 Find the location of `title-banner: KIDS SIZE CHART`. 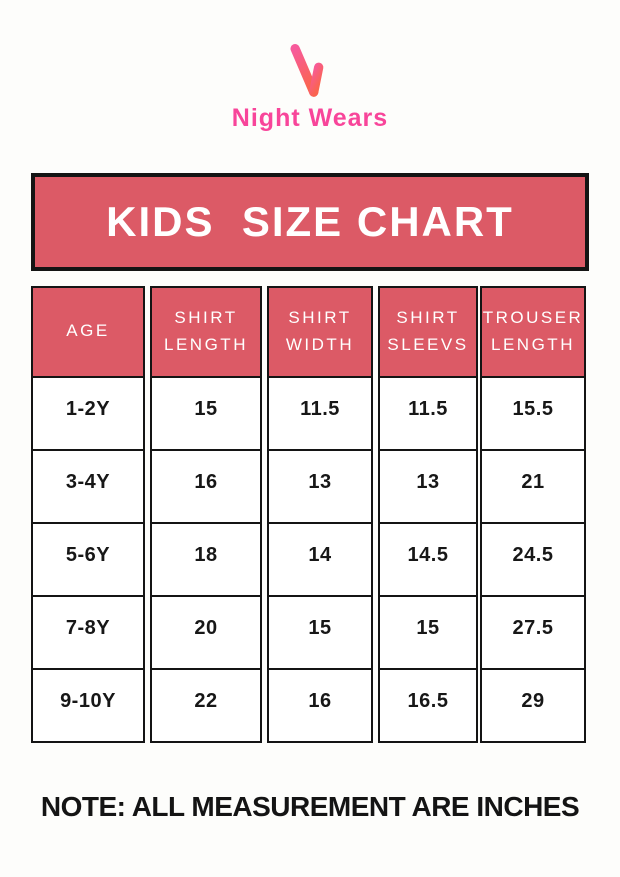

title-banner: KIDS SIZE CHART is located at coordinates (310, 221).